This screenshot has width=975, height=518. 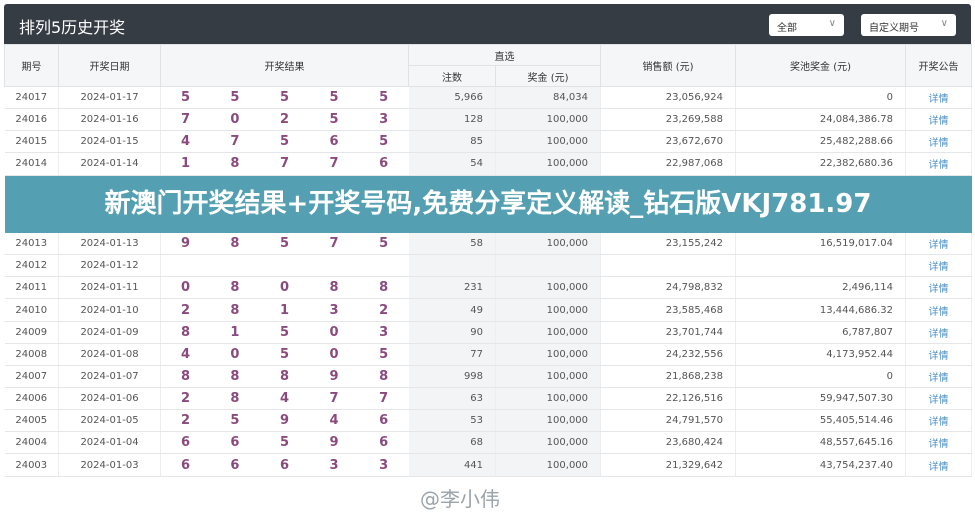 What do you see at coordinates (452, 465) in the screenshot?
I see `count-cell: 441` at bounding box center [452, 465].